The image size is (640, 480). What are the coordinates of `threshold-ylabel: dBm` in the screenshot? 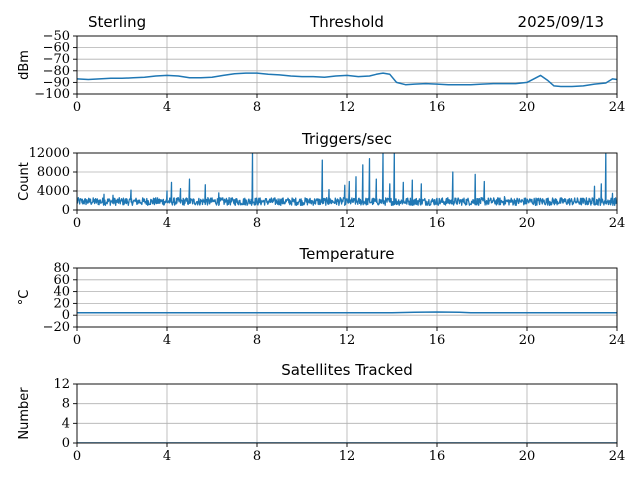 It's located at (24, 65).